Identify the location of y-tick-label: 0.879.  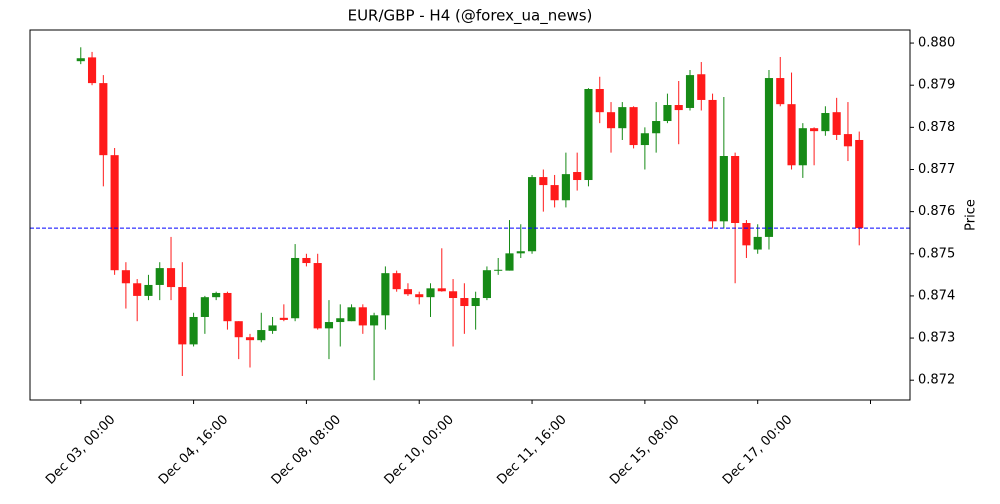
(936, 85).